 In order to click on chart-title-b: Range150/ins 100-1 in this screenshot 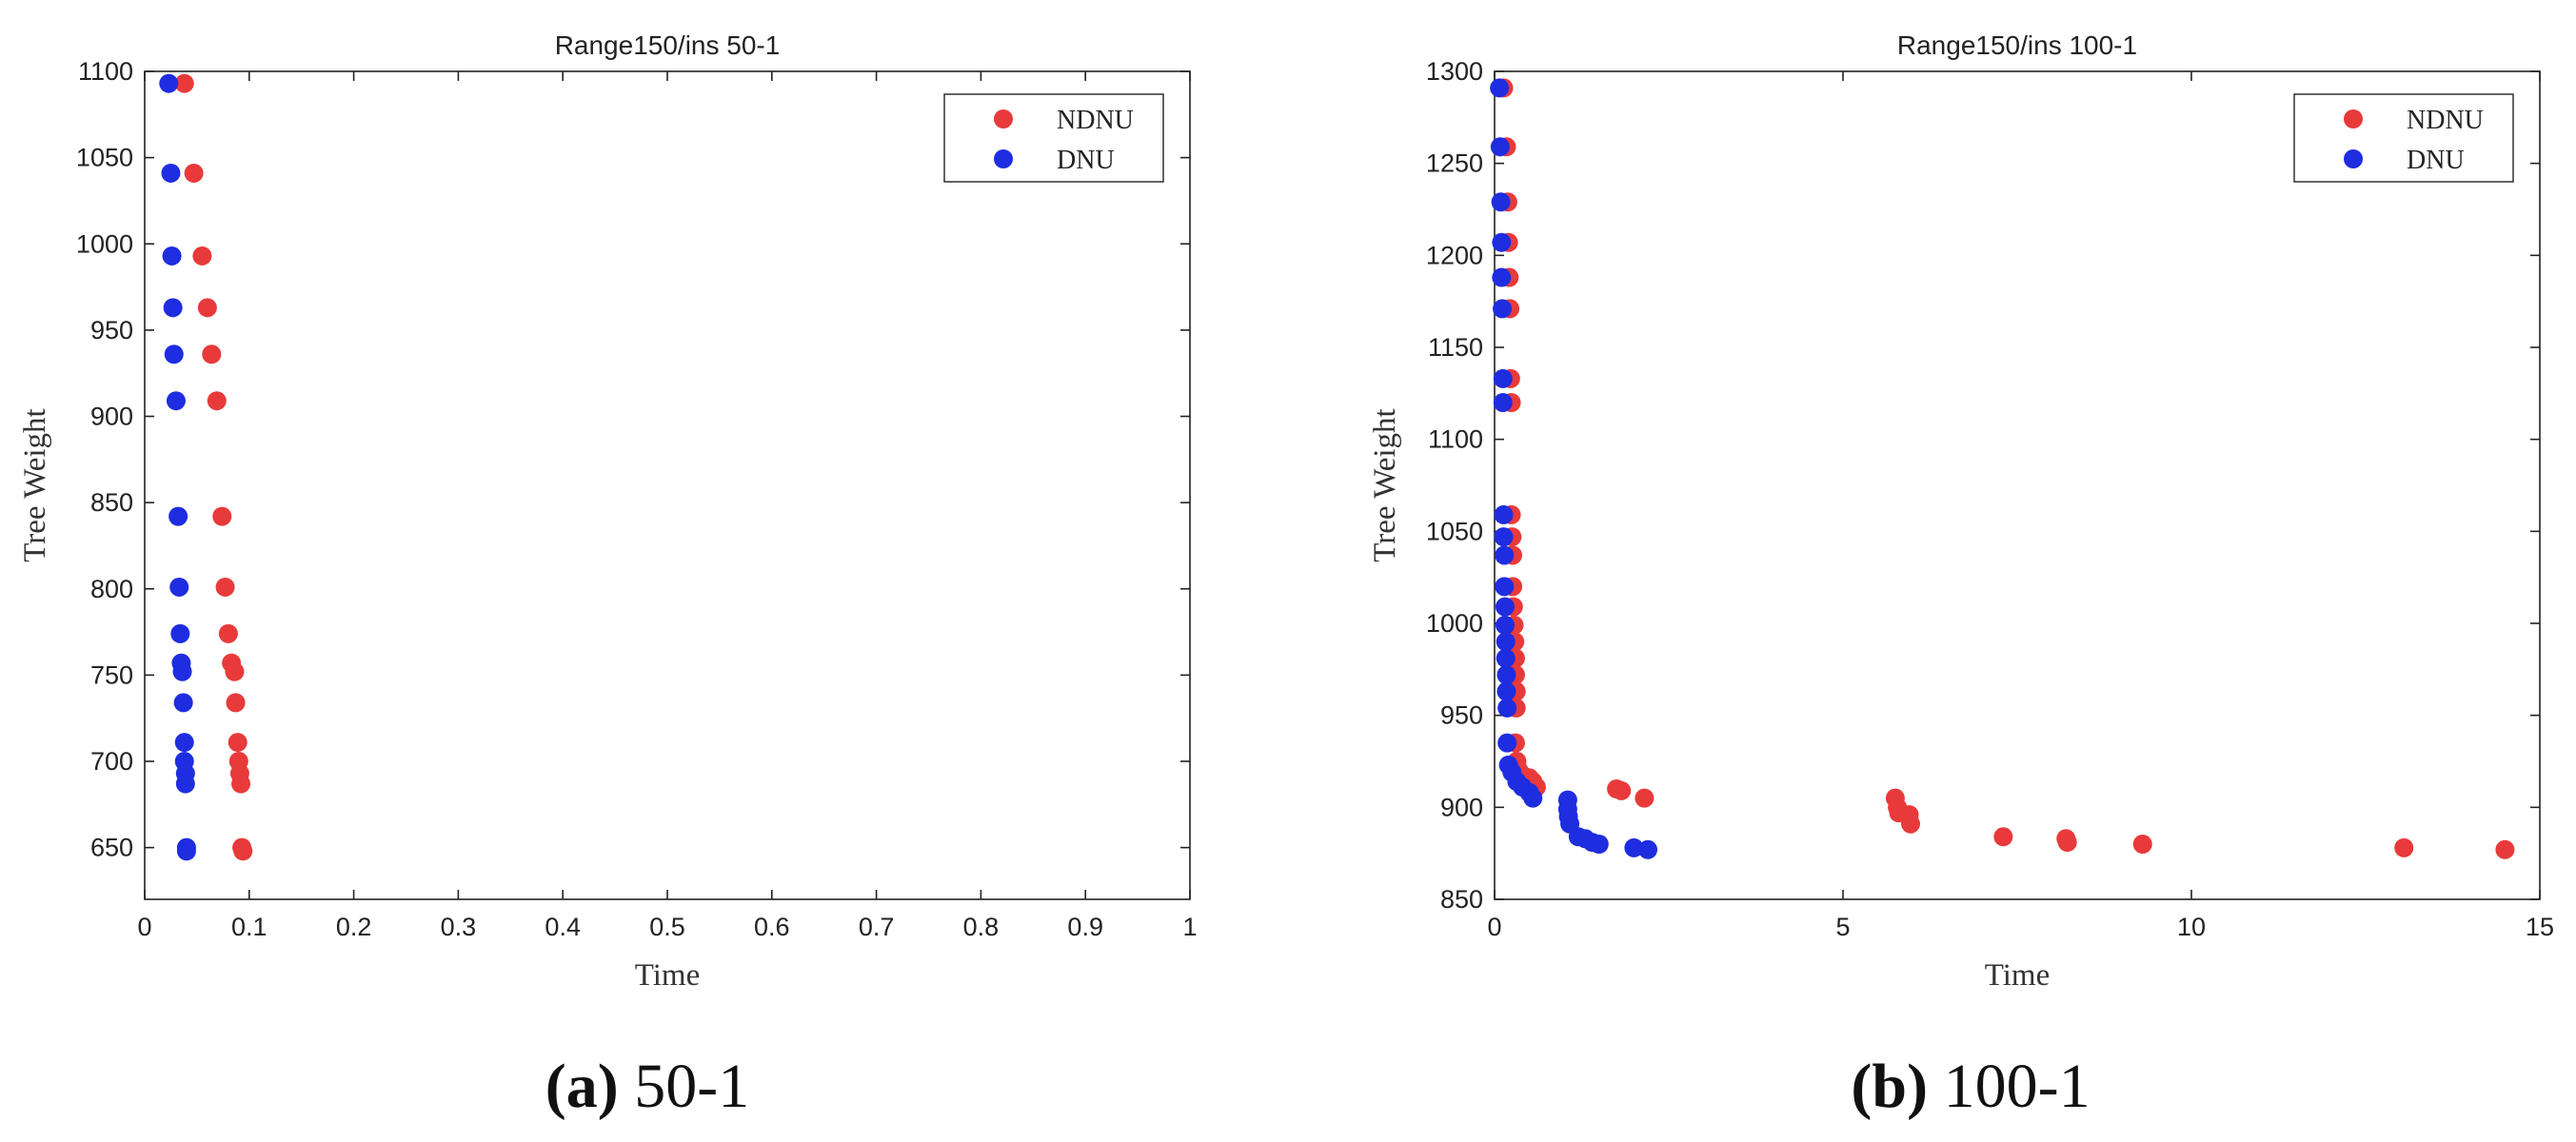, I will do `click(2017, 45)`.